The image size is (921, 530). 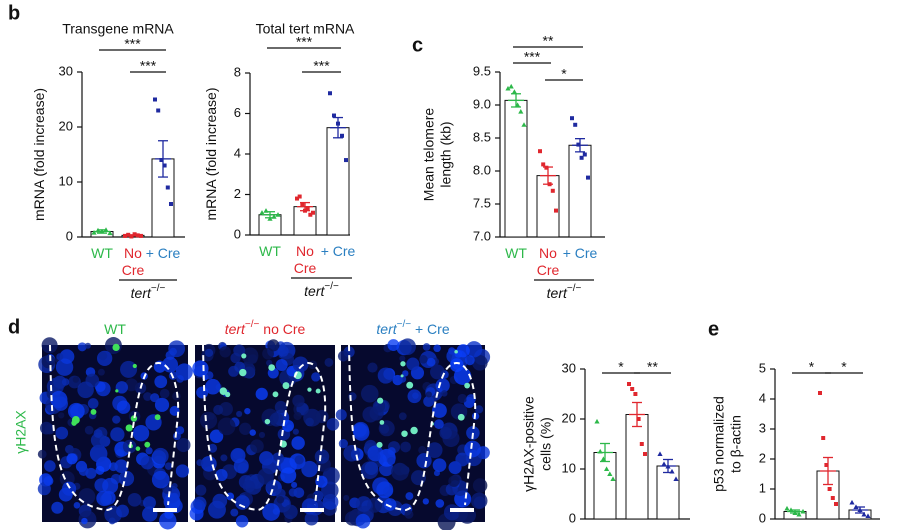 I want to click on significance-label: ***, so click(x=132, y=44).